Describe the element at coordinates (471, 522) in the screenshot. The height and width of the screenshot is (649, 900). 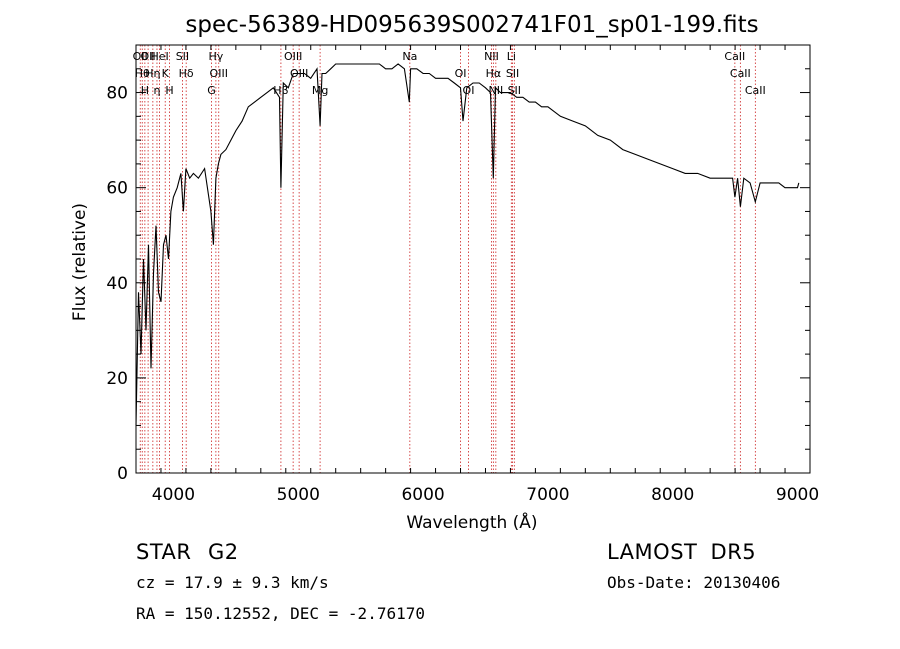
I see `x-axis-label: Wavelength (Å)` at that location.